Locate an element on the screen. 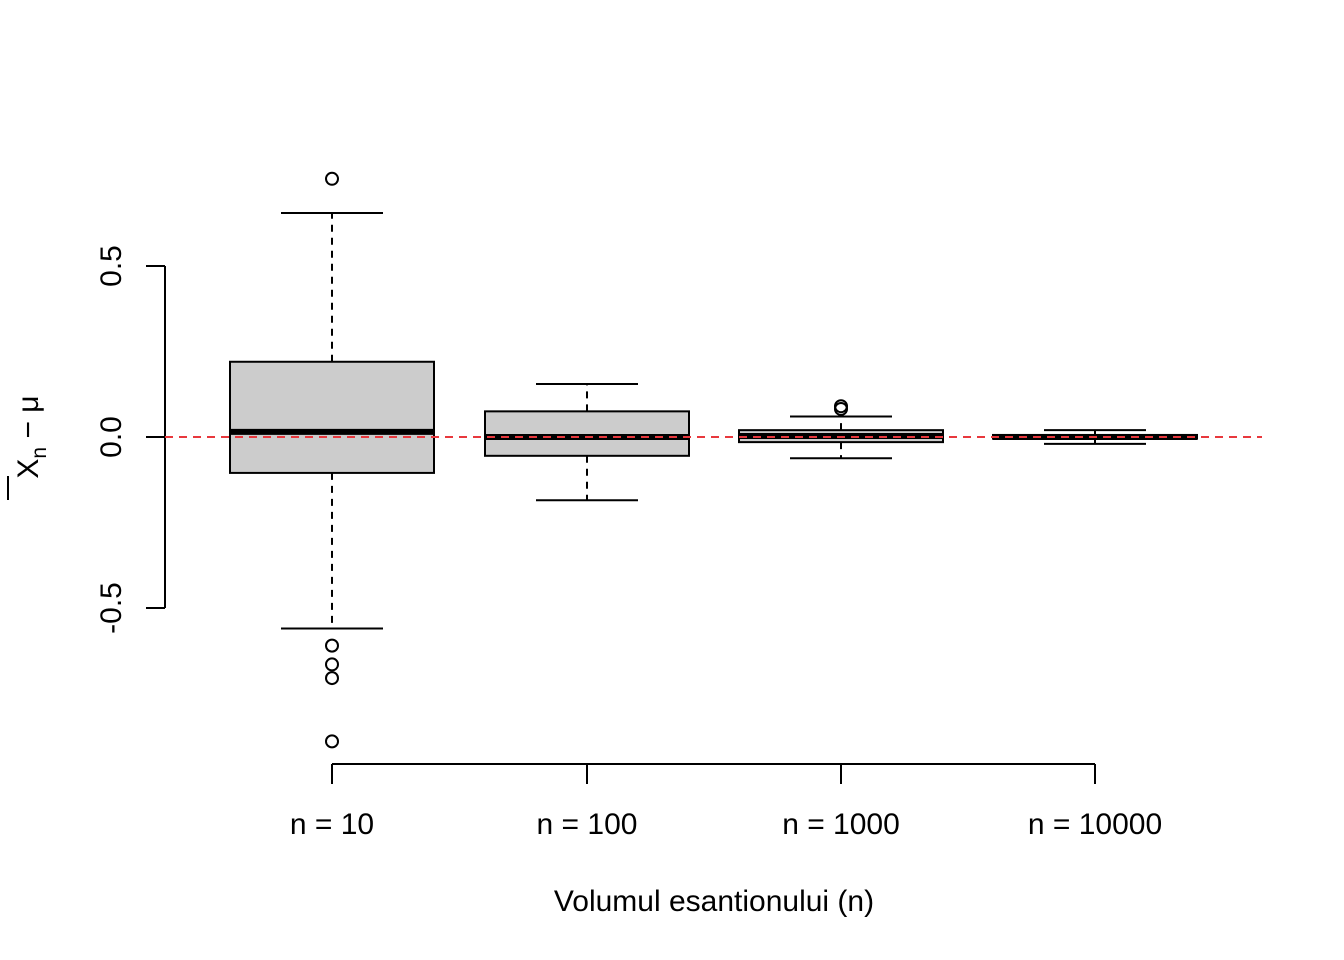 This screenshot has width=1344, height=960. y-axis-title-subscript: n is located at coordinates (39, 453).